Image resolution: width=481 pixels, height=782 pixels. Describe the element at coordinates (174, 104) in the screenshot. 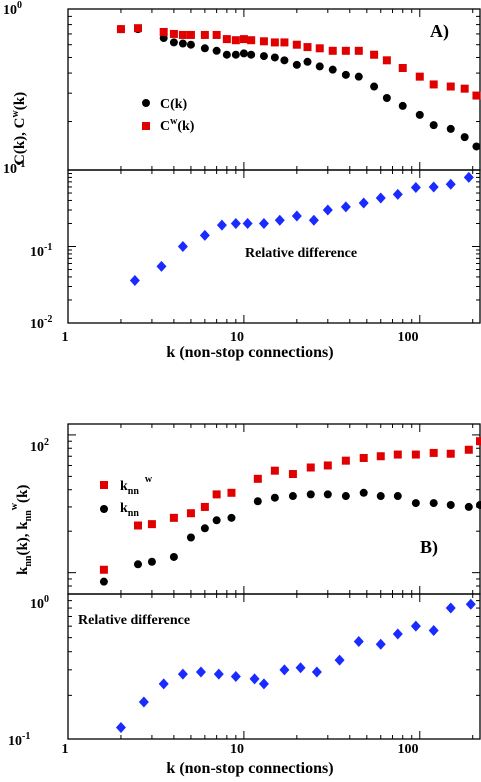

I see `legend-label-c: C(k)` at that location.